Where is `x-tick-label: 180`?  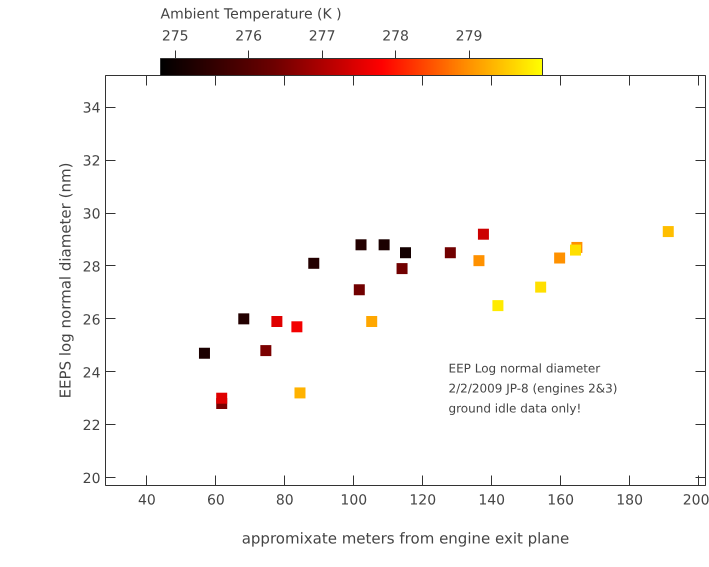
x-tick-label: 180 is located at coordinates (630, 500).